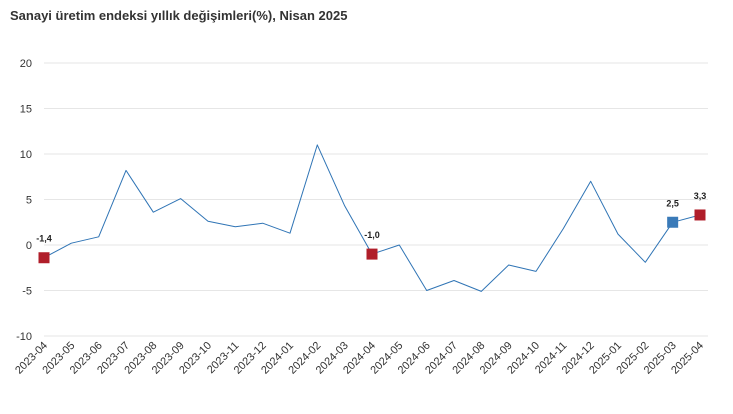  What do you see at coordinates (26, 64) in the screenshot?
I see `y-tick-label: 20` at bounding box center [26, 64].